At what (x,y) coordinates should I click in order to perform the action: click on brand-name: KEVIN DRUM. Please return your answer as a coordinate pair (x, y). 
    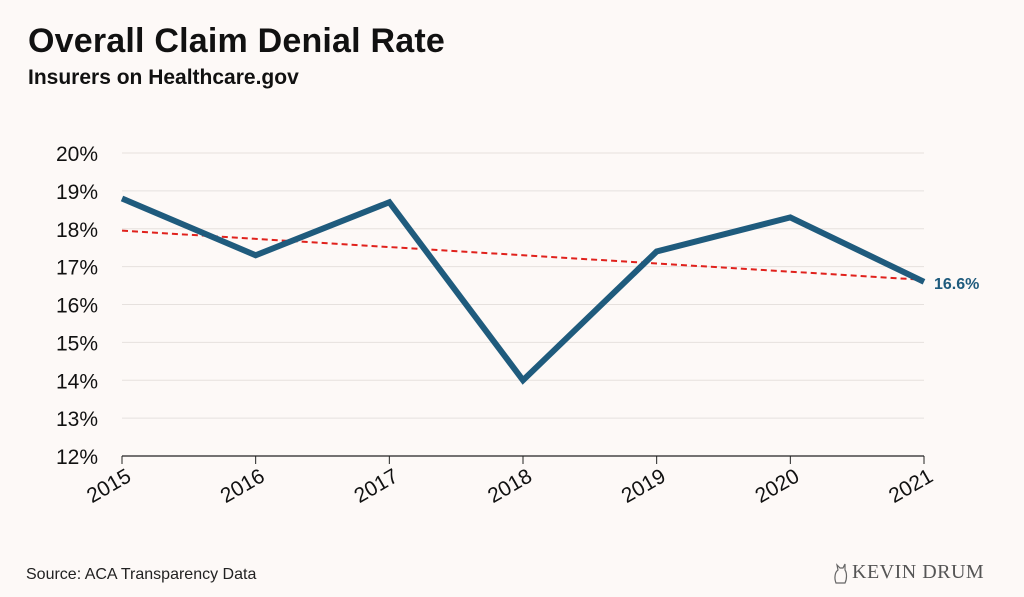
    Looking at the image, I should click on (918, 572).